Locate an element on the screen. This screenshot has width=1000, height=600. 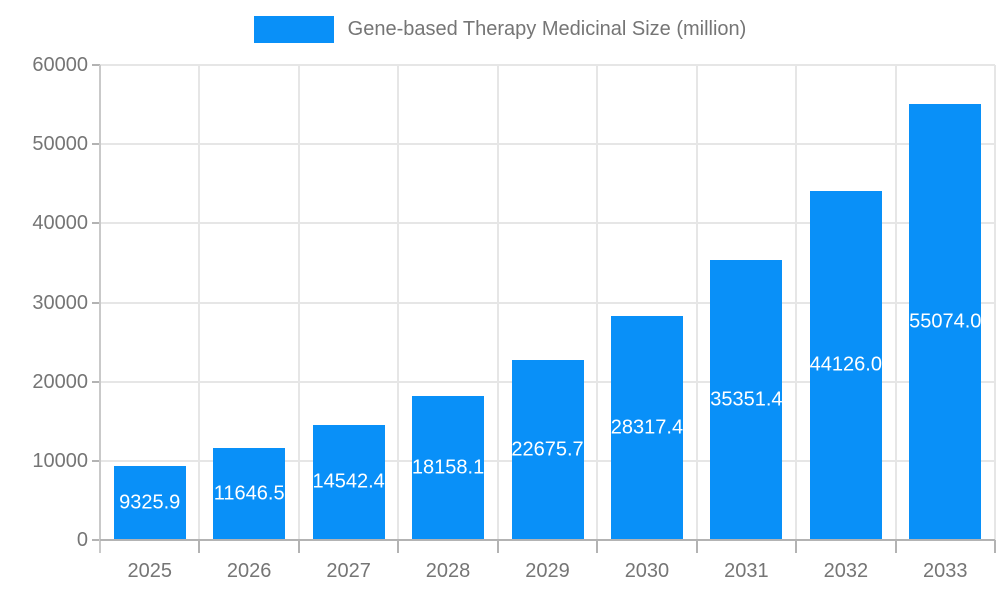
x-tick-label: 2029 is located at coordinates (547, 571).